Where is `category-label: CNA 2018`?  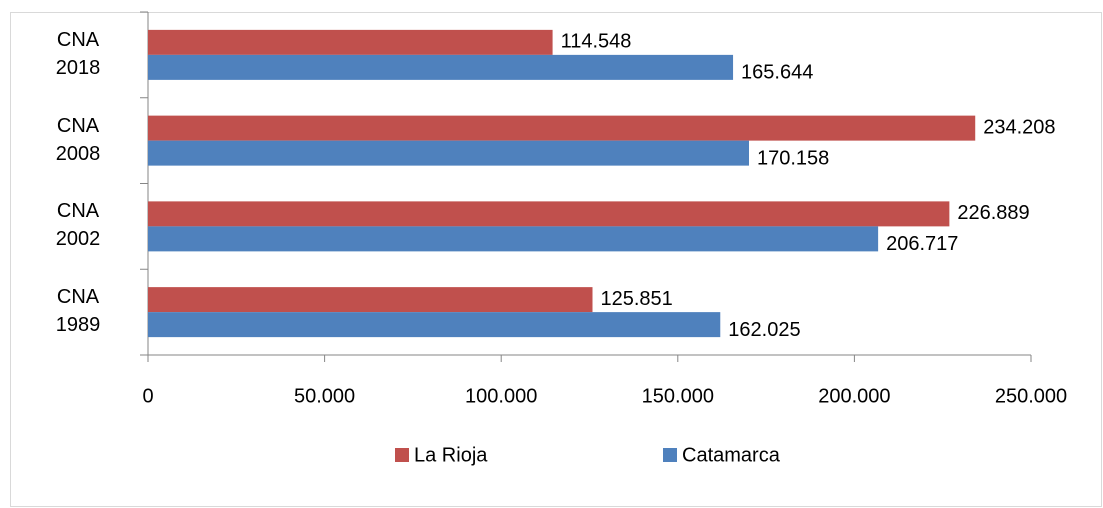 category-label: CNA 2018 is located at coordinates (78, 53).